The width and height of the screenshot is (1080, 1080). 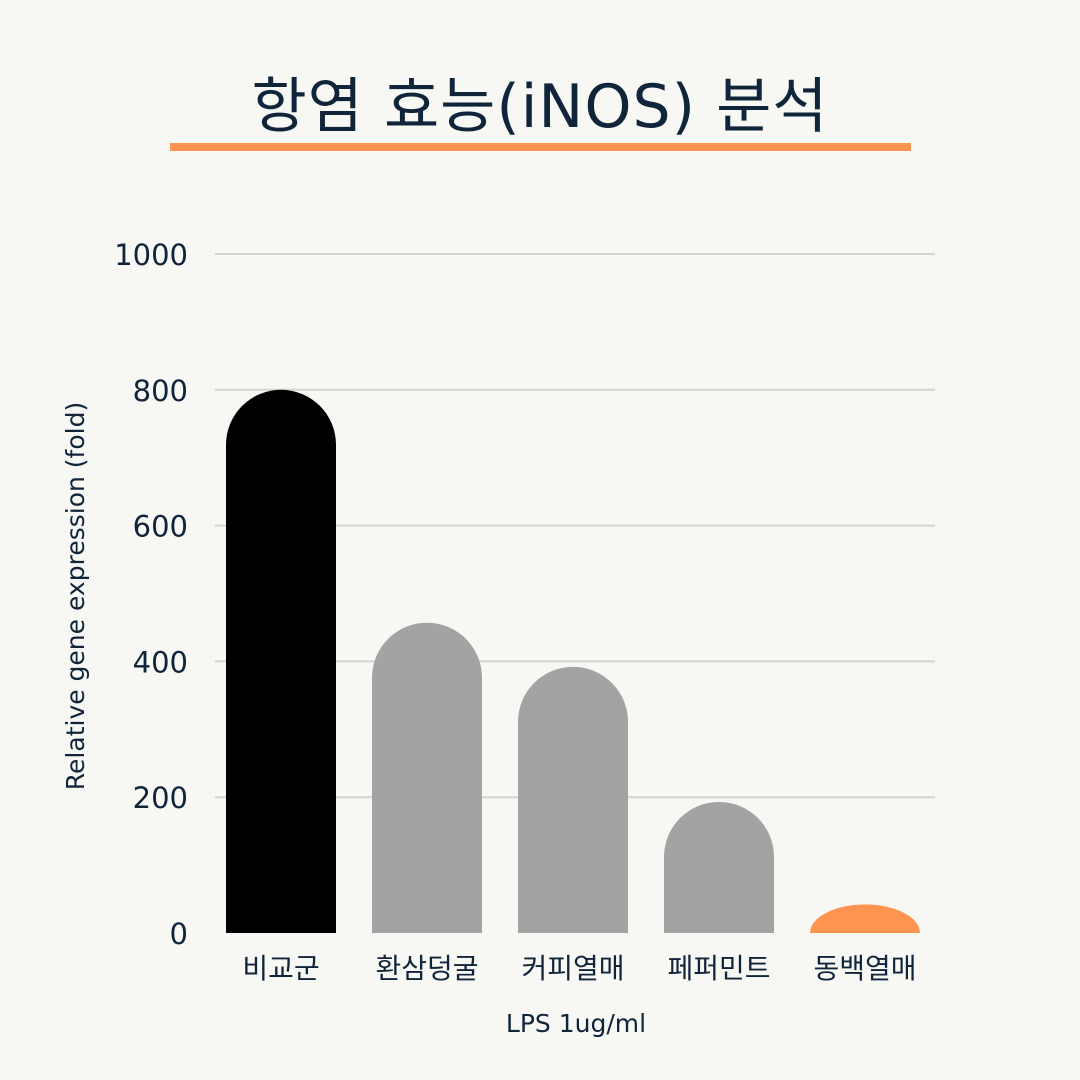 I want to click on title-underline, so click(x=540, y=147).